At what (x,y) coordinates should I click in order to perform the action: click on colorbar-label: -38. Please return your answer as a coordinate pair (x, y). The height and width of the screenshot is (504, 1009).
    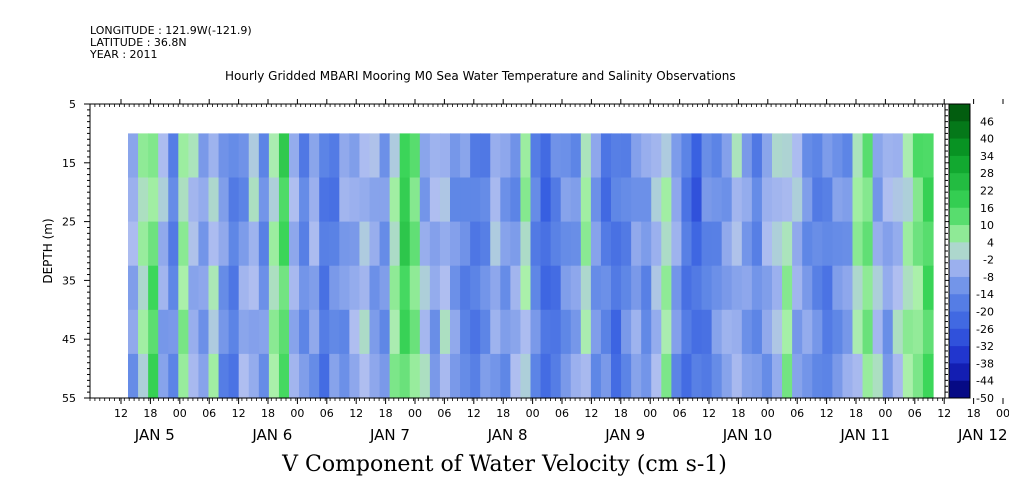
    Looking at the image, I should click on (985, 363).